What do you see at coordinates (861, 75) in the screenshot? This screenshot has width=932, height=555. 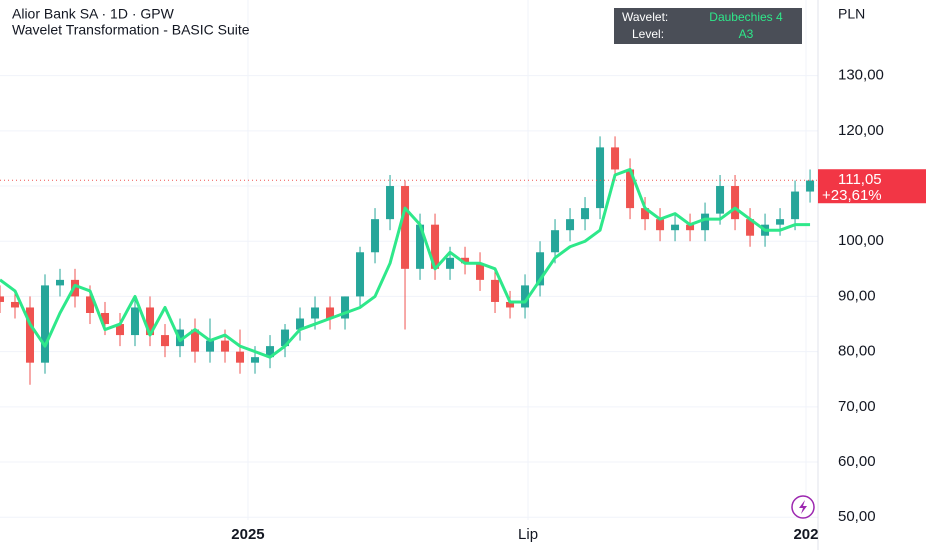 I see `y-tick-label: 130,00` at bounding box center [861, 75].